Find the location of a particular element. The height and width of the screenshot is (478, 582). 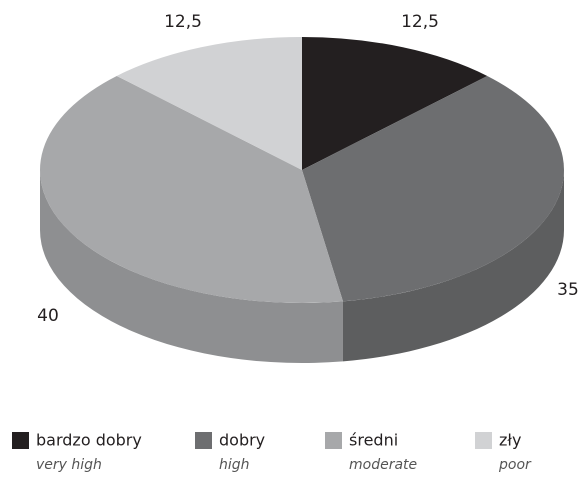

legend-translation: very high is located at coordinates (69, 465).